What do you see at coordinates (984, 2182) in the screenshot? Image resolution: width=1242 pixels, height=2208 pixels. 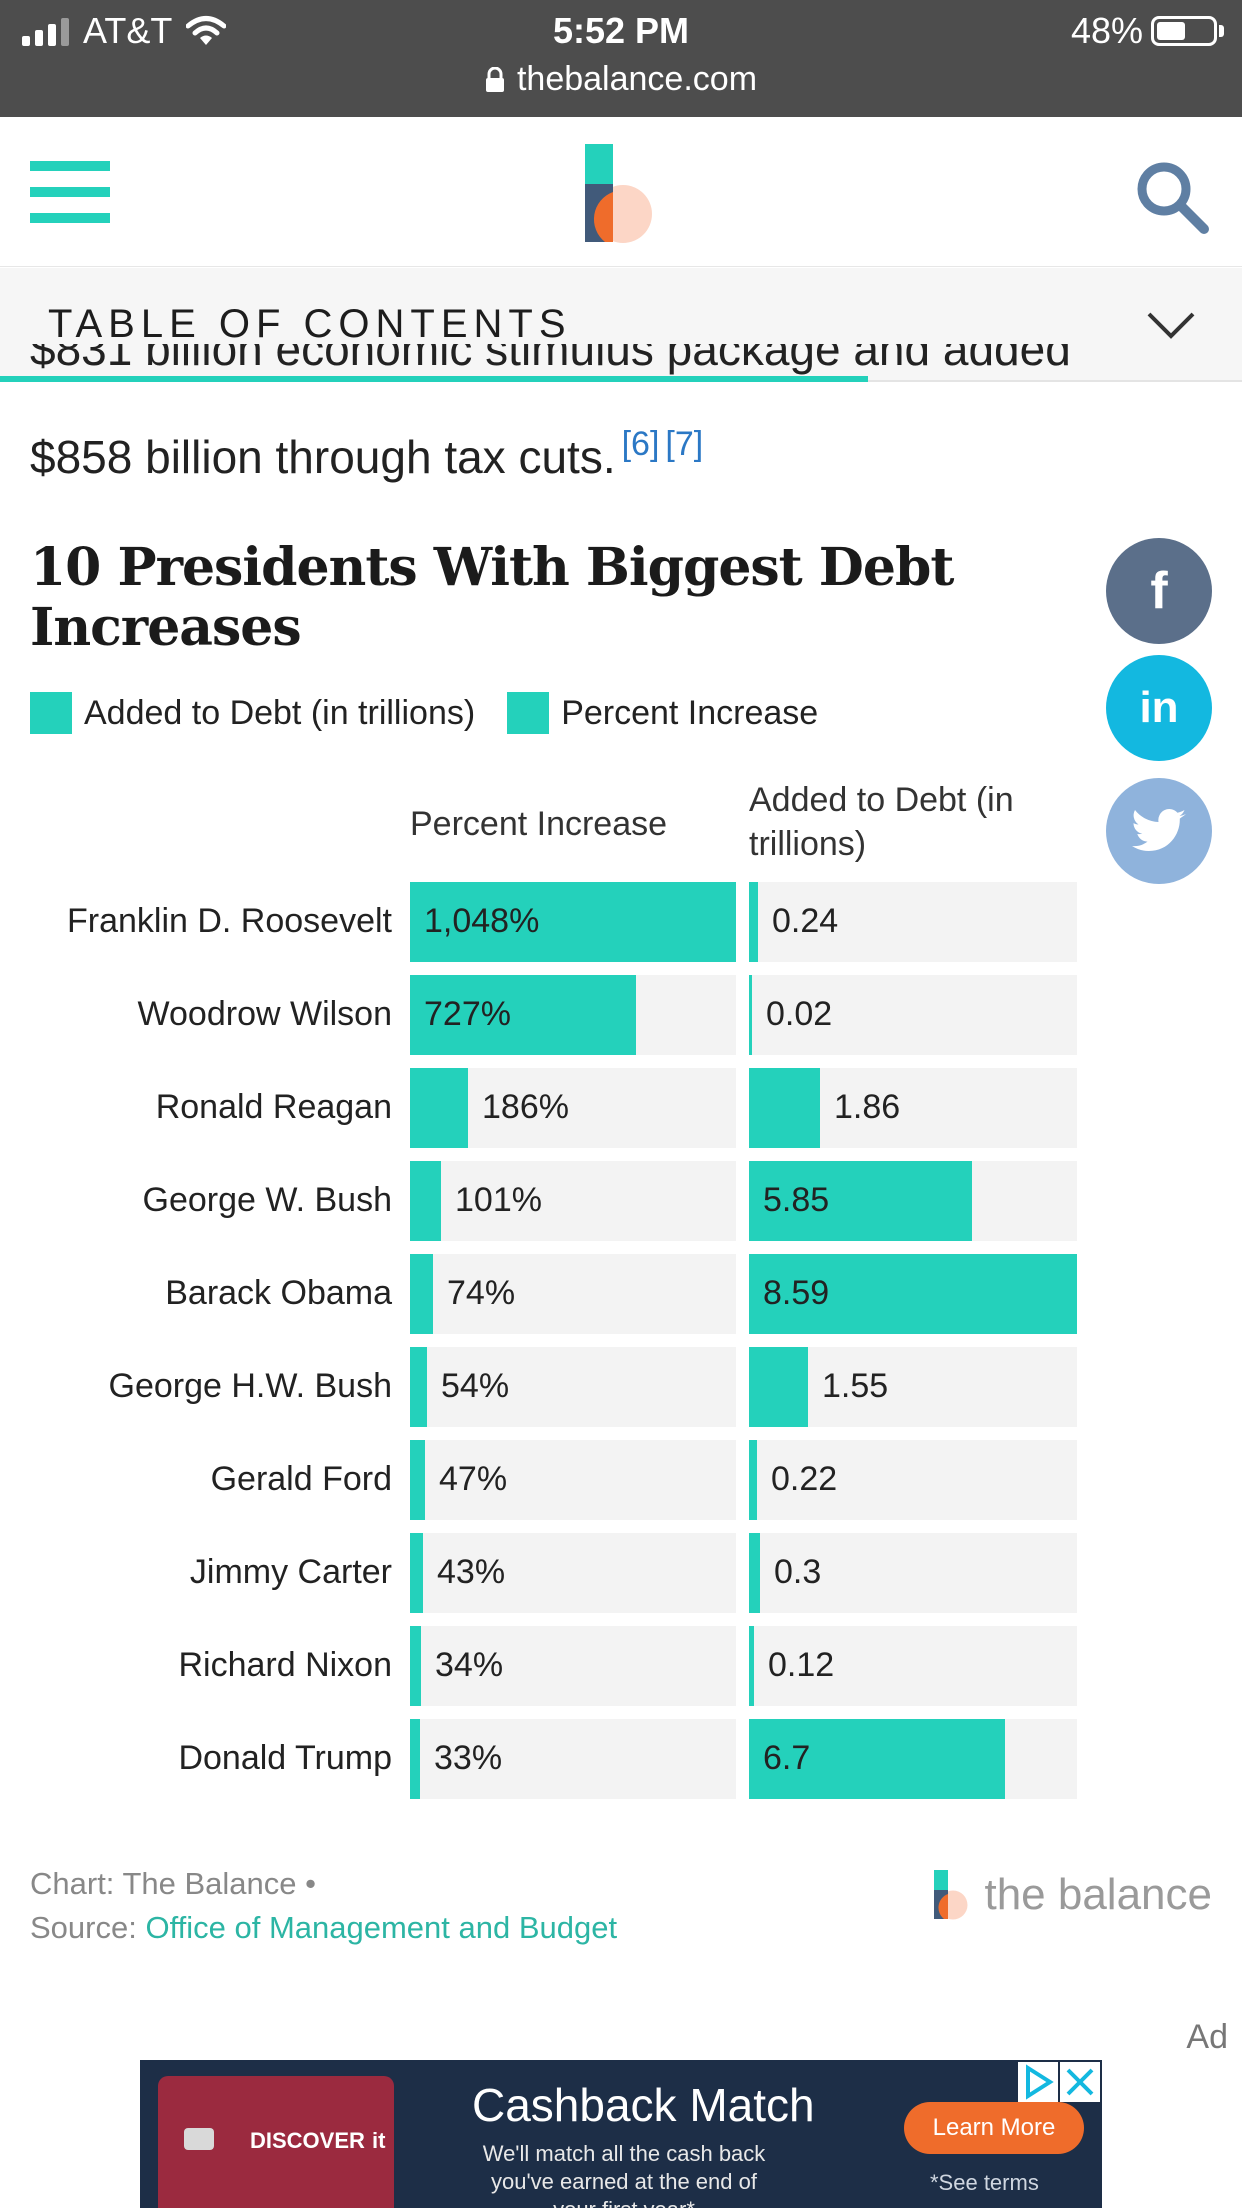 I see `ad-terms: *See terms` at bounding box center [984, 2182].